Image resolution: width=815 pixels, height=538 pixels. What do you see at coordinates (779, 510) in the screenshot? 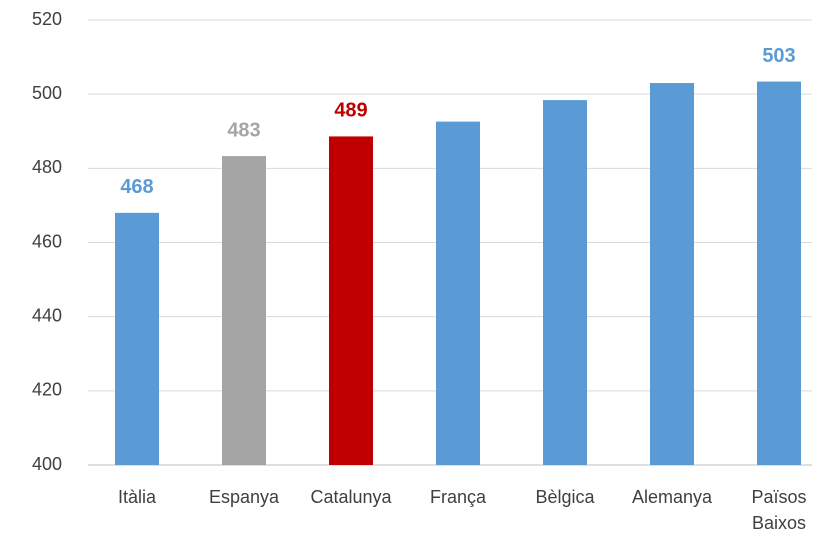
I see `x-tick-label: Països Baixos` at bounding box center [779, 510].